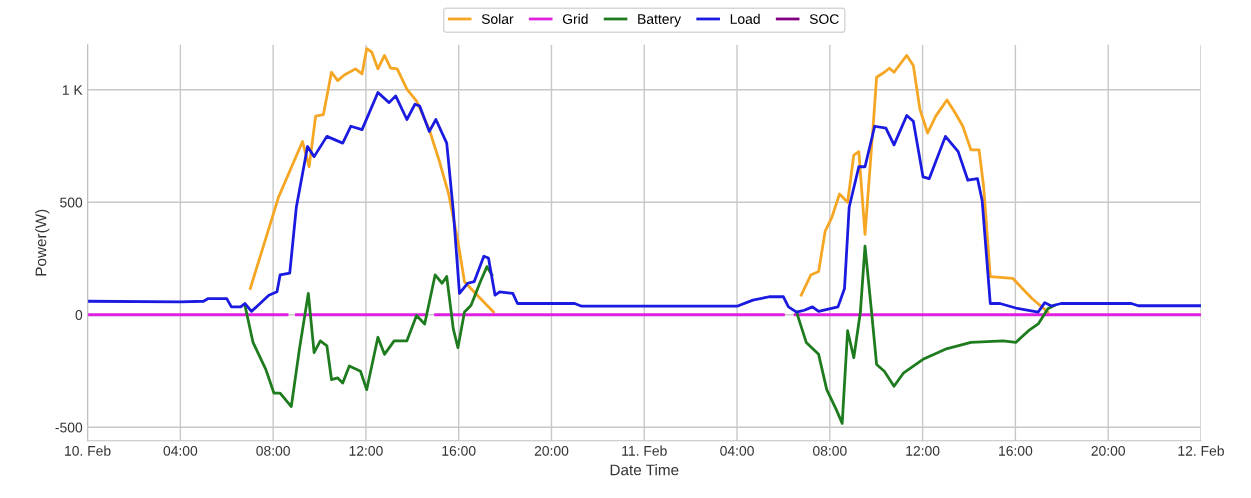  I want to click on legend-label: Grid, so click(575, 18).